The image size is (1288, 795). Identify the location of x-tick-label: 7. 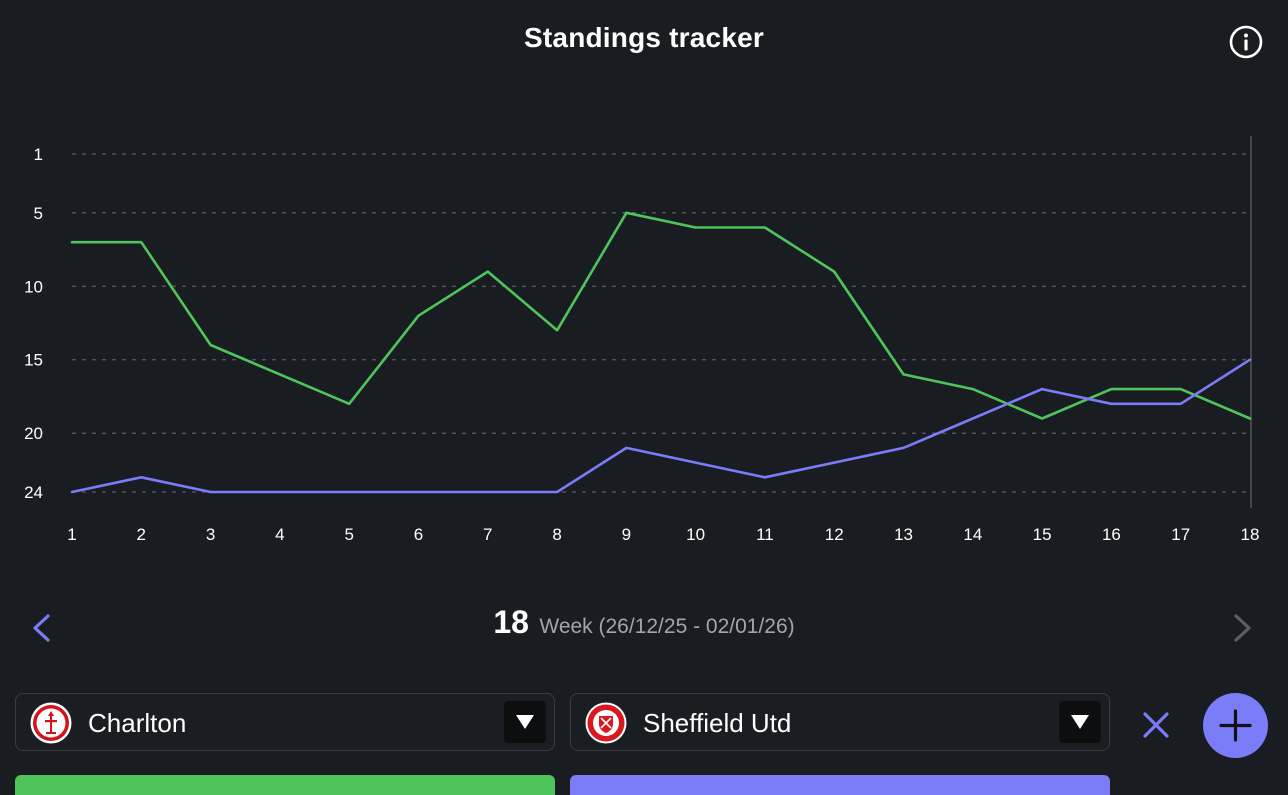
(487, 534).